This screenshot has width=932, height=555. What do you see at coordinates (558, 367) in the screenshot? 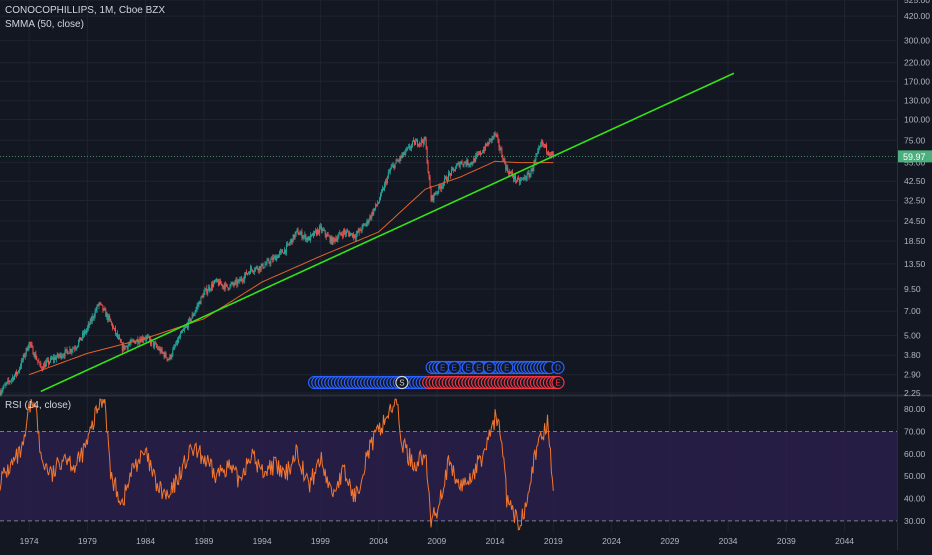
I see `dividend-marker-latest: D` at bounding box center [558, 367].